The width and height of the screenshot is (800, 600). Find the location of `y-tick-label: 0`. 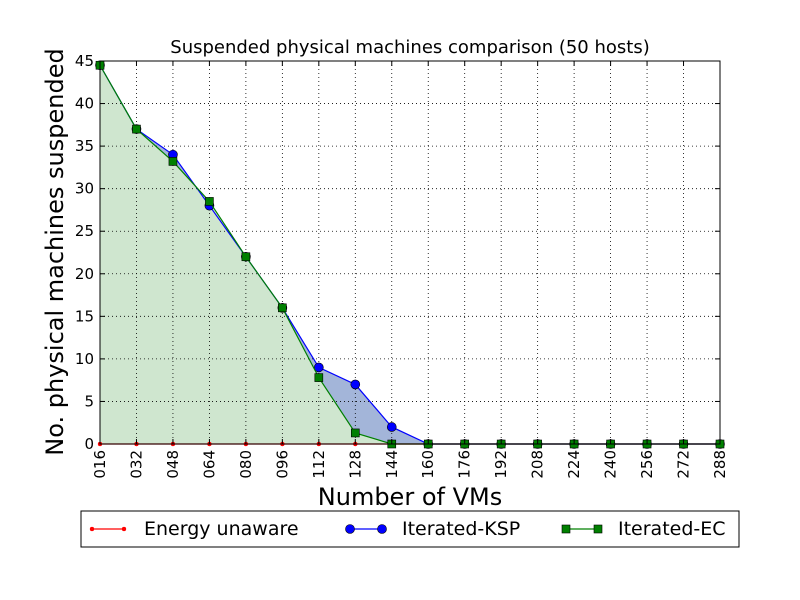

y-tick-label: 0 is located at coordinates (89, 444).